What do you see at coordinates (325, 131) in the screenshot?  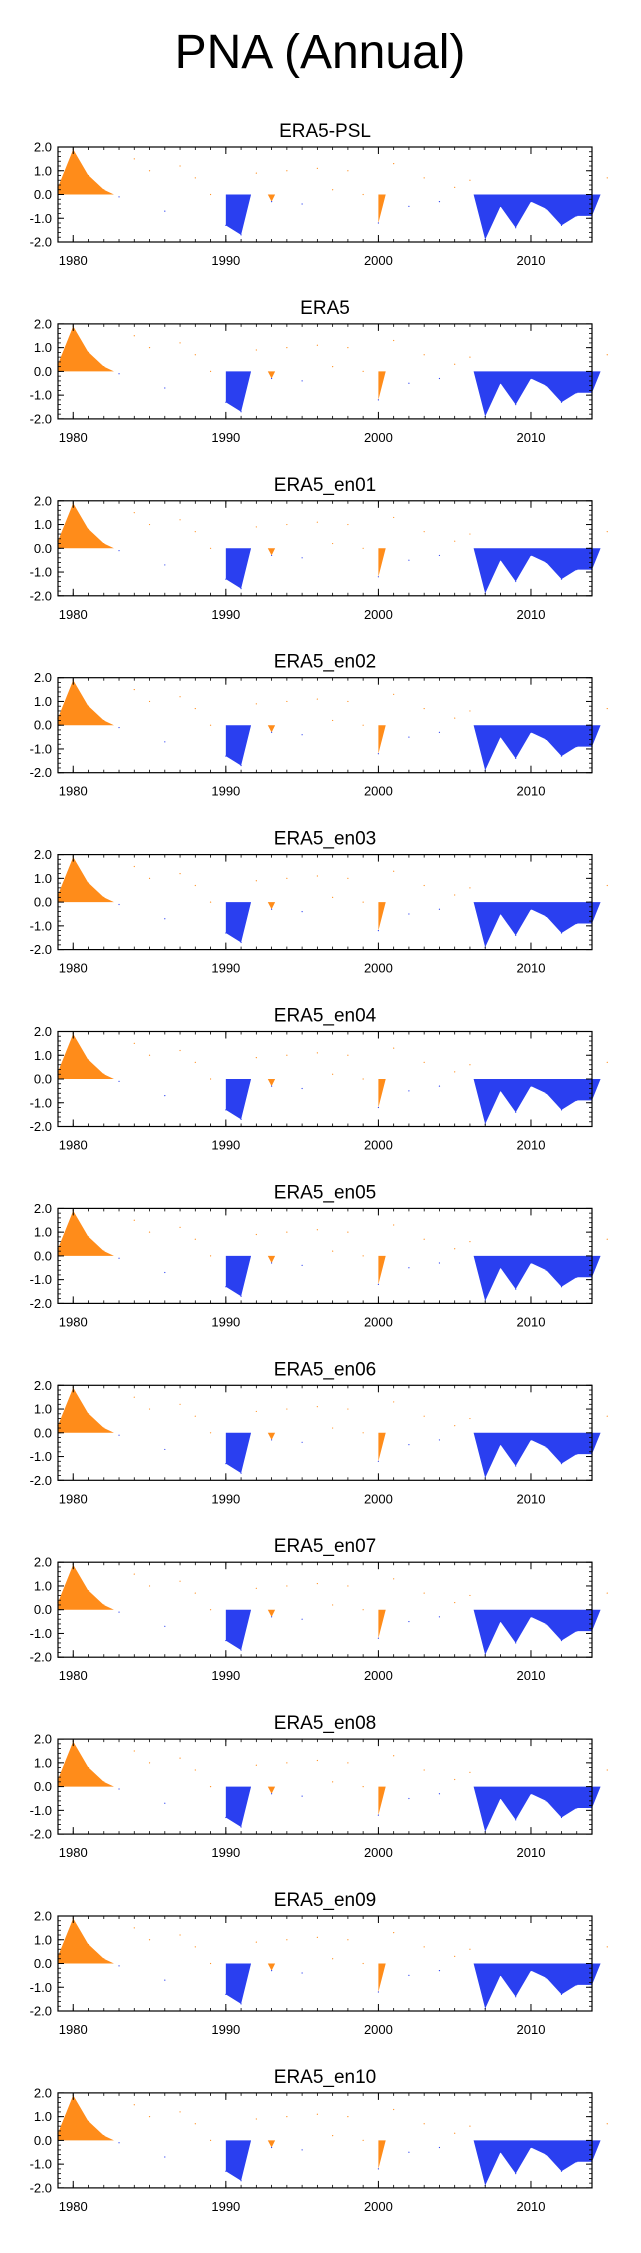 I see `panel-title: ERA5-PSL` at bounding box center [325, 131].